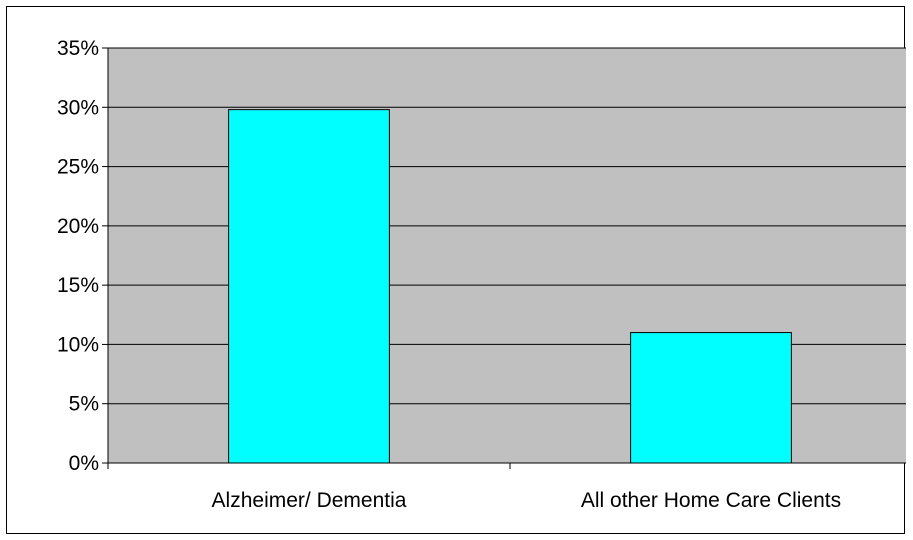 The height and width of the screenshot is (540, 913). Describe the element at coordinates (309, 500) in the screenshot. I see `x-category-label: Alzheimer/ Dementia` at that location.